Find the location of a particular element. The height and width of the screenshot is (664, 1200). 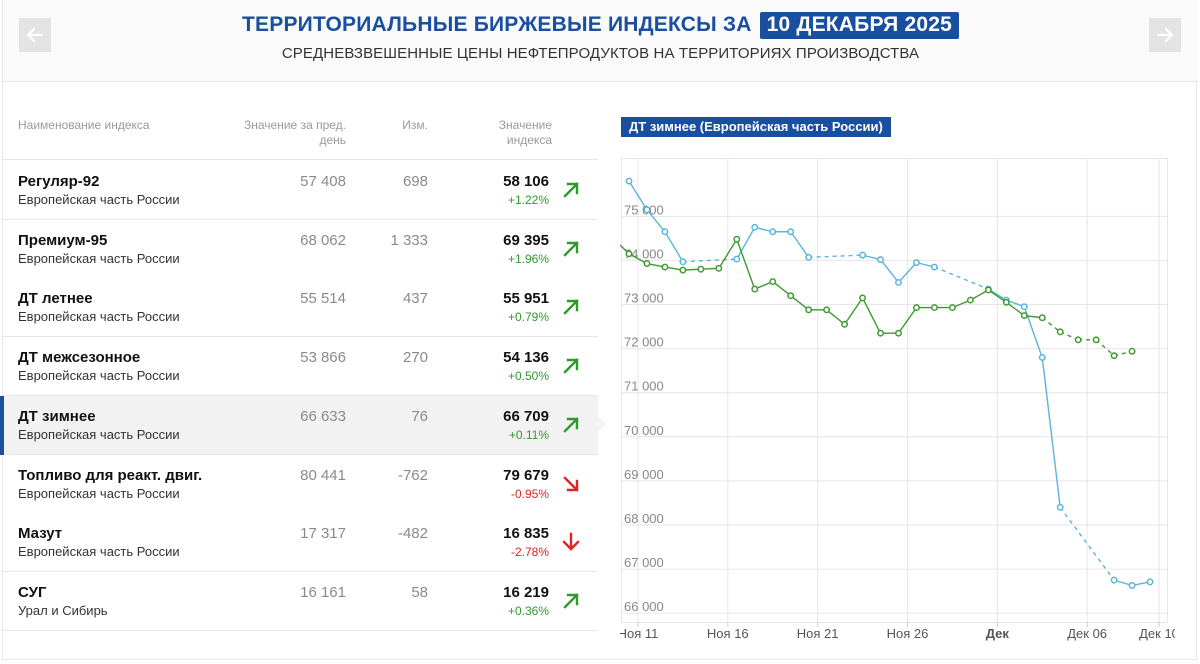

arrow-left-icon is located at coordinates (35, 35).